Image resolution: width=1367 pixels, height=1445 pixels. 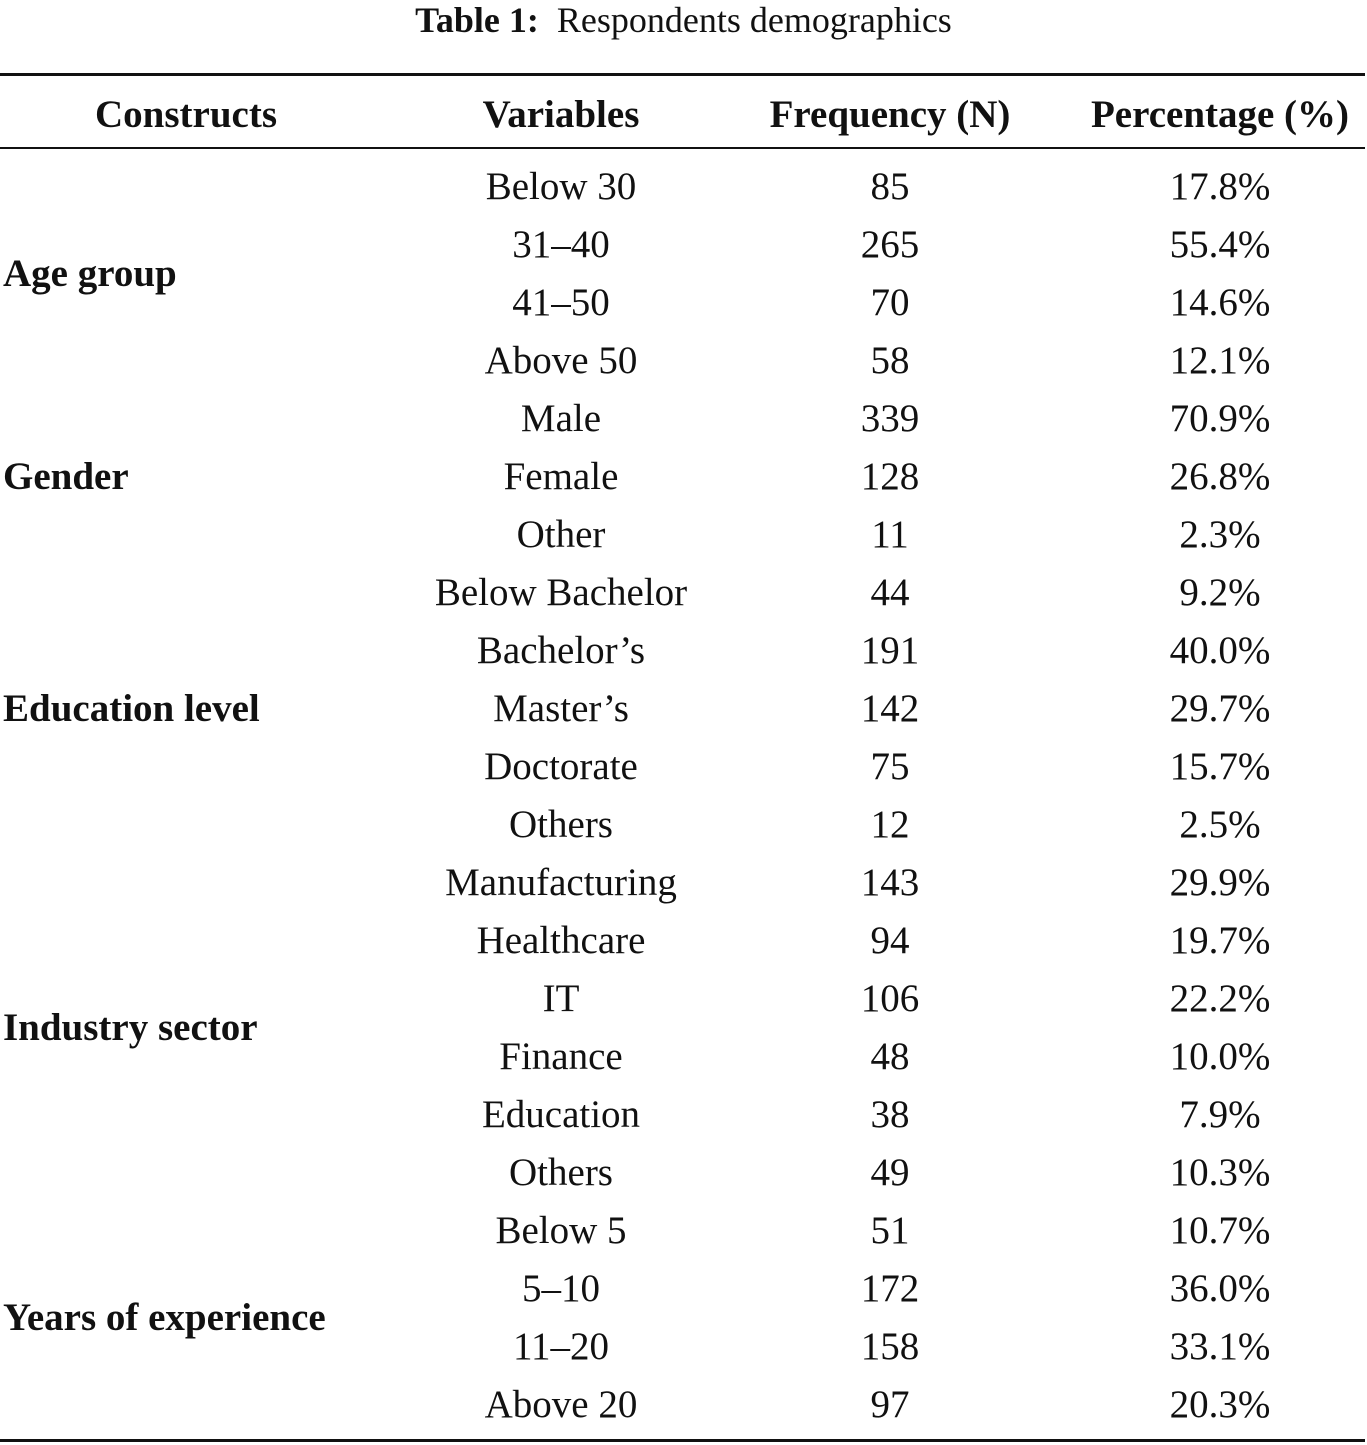 I want to click on variable-cell: Male, so click(x=561, y=418).